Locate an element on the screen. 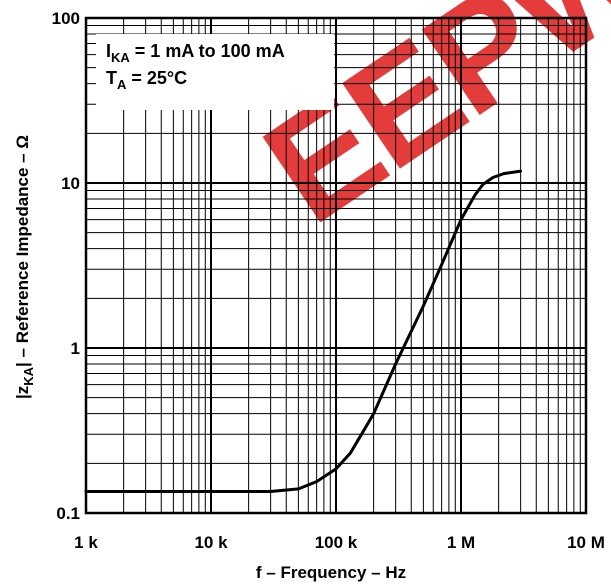 The width and height of the screenshot is (611, 585). y-tick-label: 10 is located at coordinates (70, 183).